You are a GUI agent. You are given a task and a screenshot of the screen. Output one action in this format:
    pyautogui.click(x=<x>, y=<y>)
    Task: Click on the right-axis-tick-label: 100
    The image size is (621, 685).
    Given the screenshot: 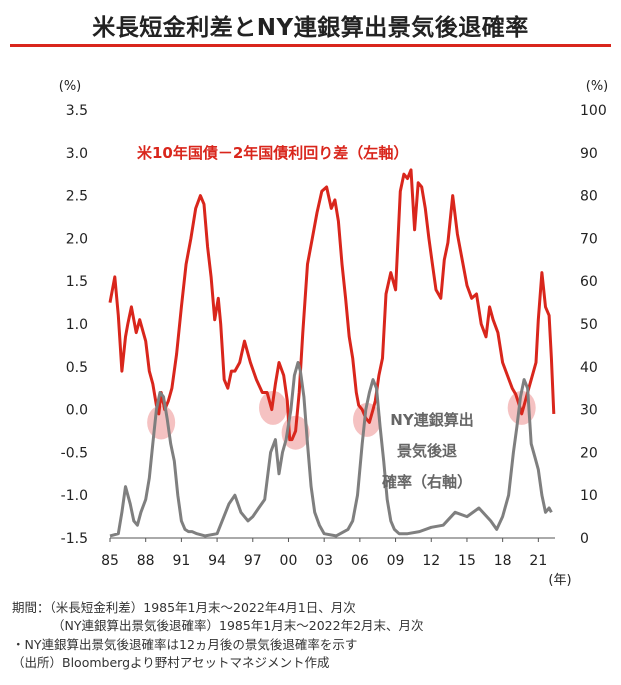 What is the action you would take?
    pyautogui.click(x=593, y=111)
    